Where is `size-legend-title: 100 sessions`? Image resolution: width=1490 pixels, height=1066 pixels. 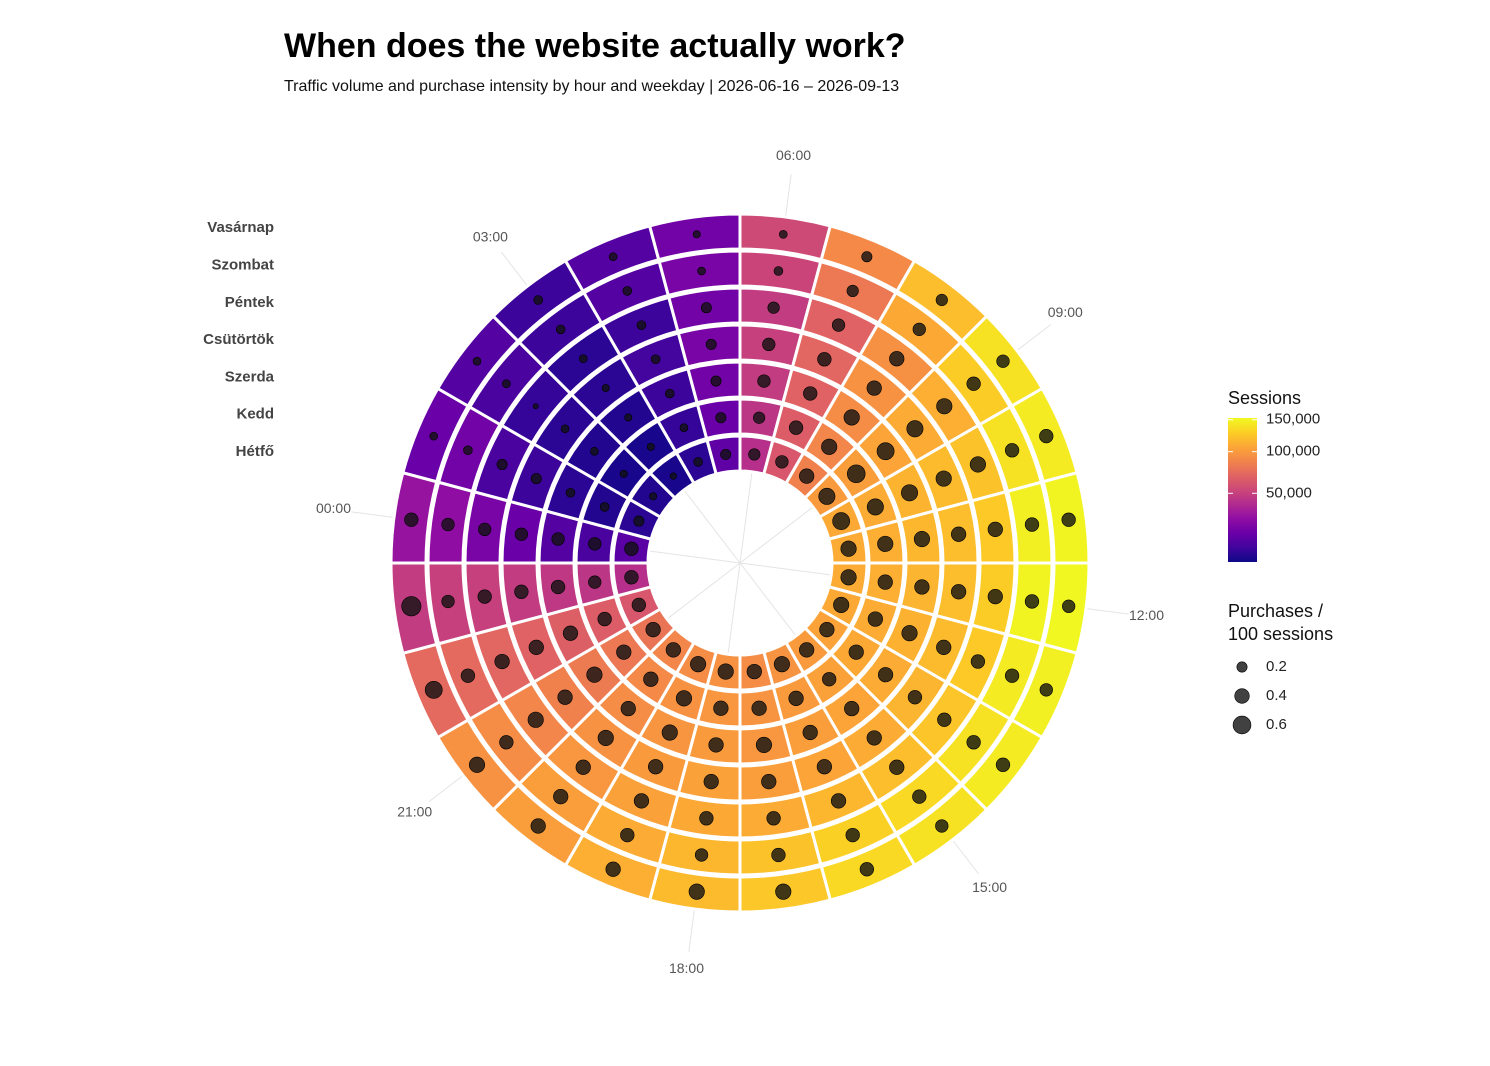 size-legend-title: 100 sessions is located at coordinates (1280, 634).